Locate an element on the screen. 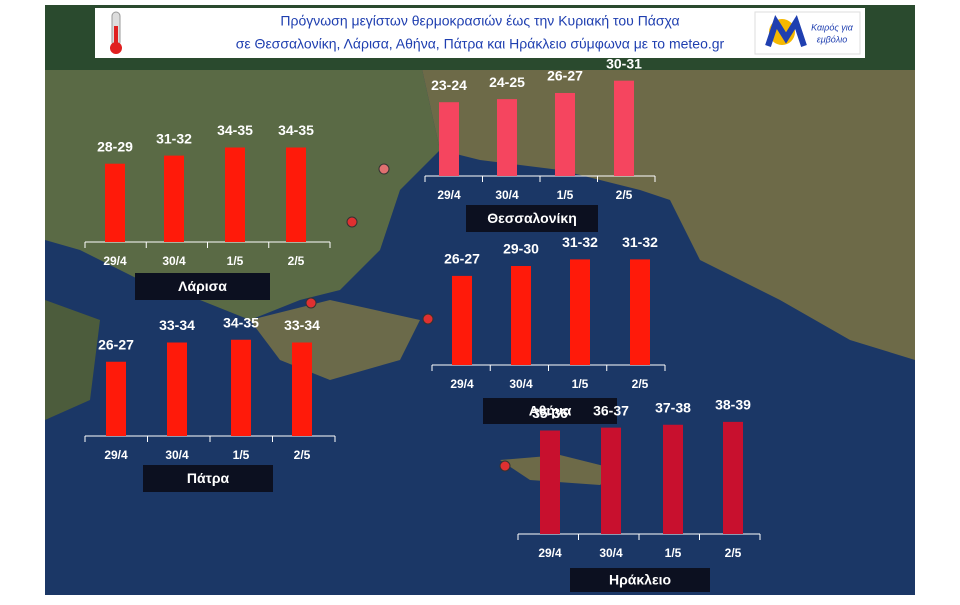 Image resolution: width=960 pixels, height=605 pixels. logo-box is located at coordinates (807, 33).